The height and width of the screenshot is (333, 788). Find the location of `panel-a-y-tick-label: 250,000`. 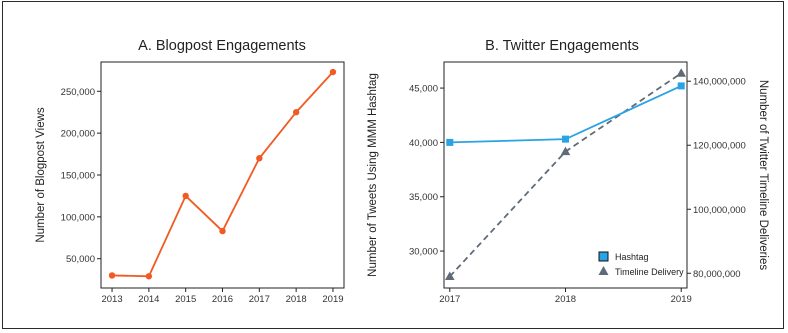

panel-a-y-tick-label: 250,000 is located at coordinates (78, 92).